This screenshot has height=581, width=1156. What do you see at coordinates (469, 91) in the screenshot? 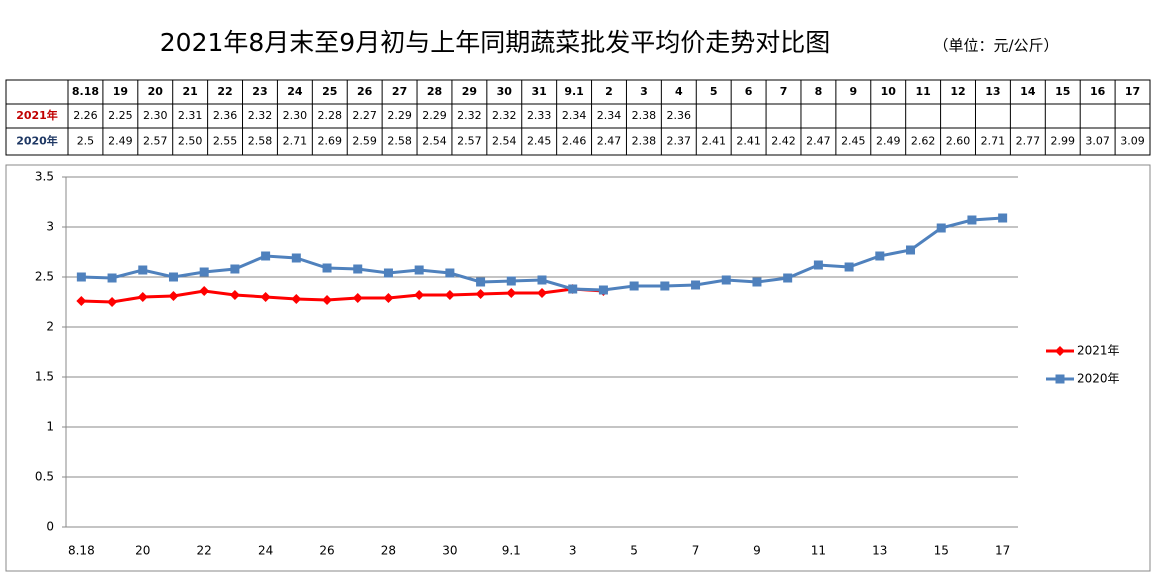
I see `table-header: 29` at bounding box center [469, 91].